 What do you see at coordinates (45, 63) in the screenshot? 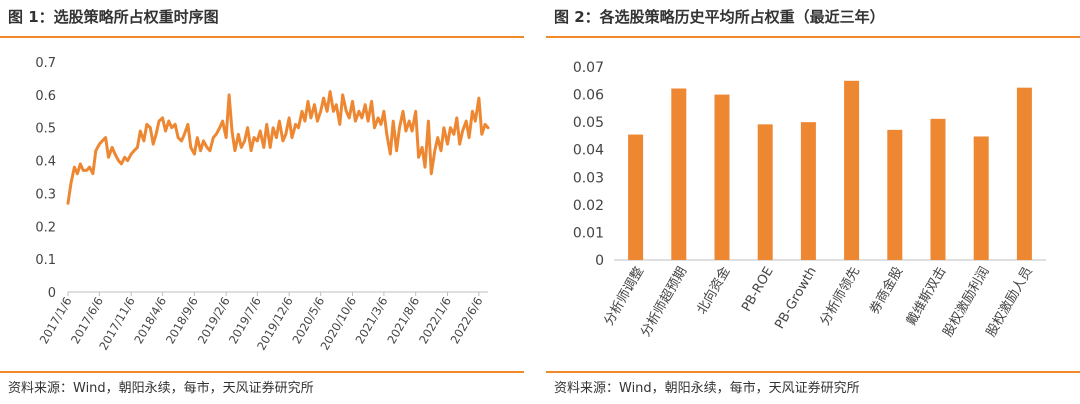
I see `y-tick-label: 0.7` at bounding box center [45, 63].